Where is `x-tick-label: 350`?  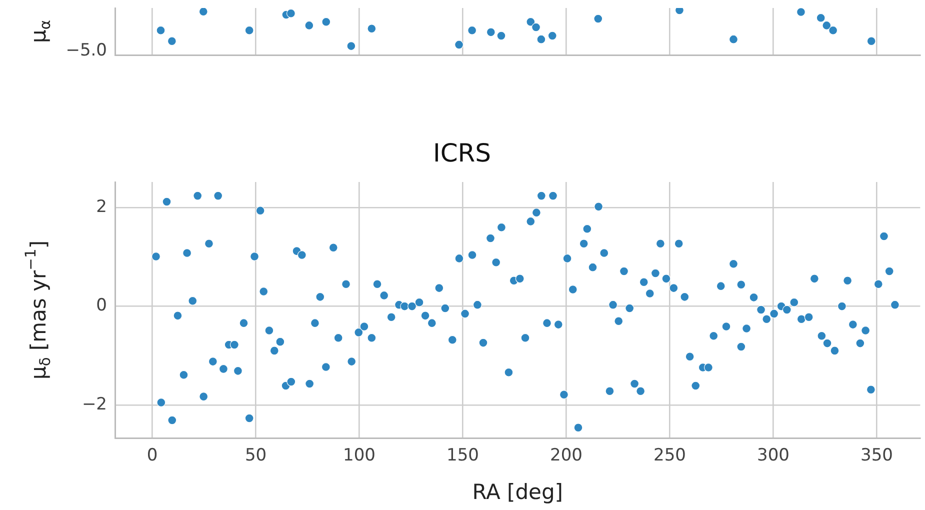
x-tick-label: 350 is located at coordinates (876, 456).